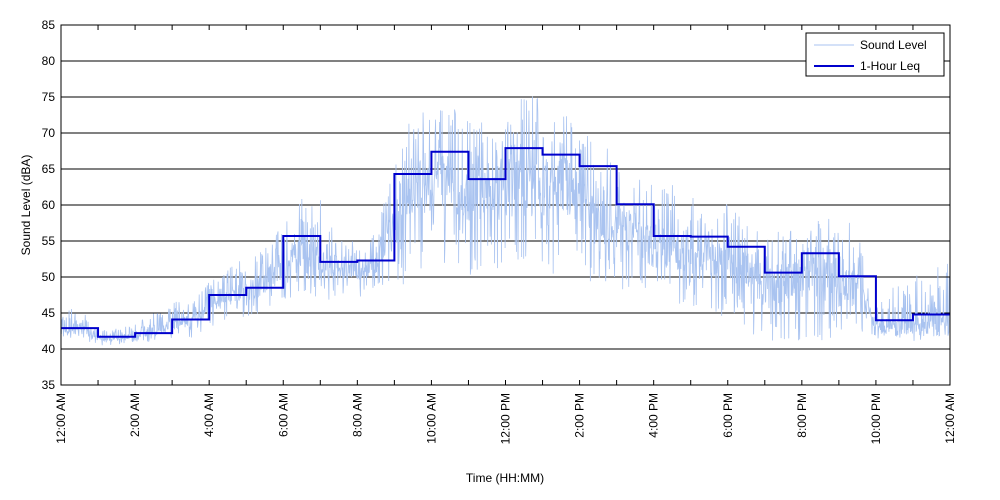 This screenshot has width=1000, height=500. I want to click on legend-box, so click(875, 54).